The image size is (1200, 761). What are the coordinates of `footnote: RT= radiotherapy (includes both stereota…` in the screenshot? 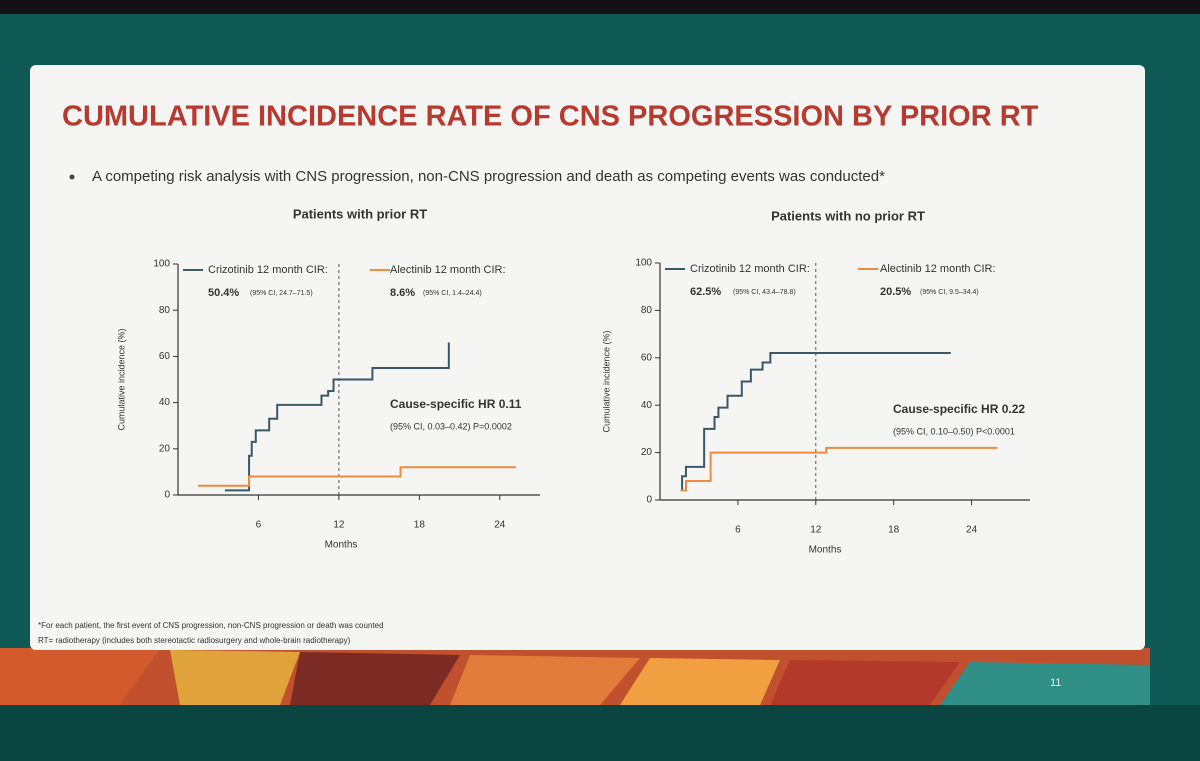 It's located at (194, 640).